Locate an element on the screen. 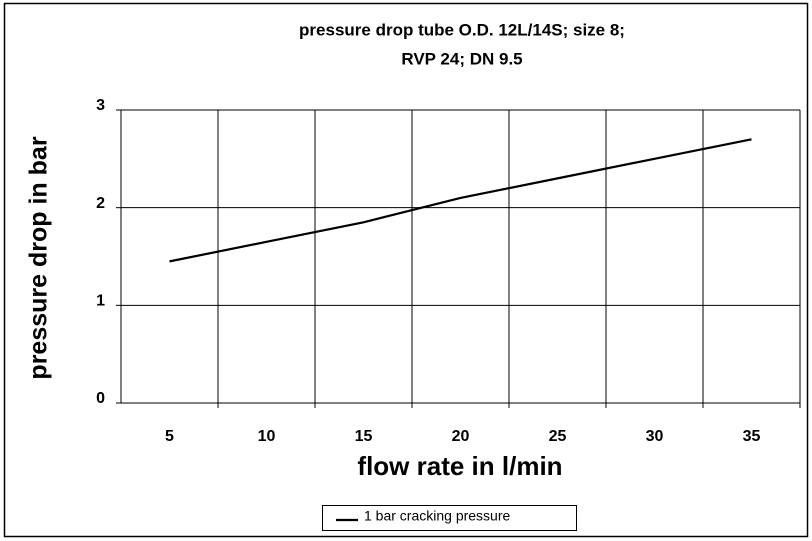 Image resolution: width=812 pixels, height=541 pixels. legend-label: 1 bar cracking pressure is located at coordinates (437, 516).